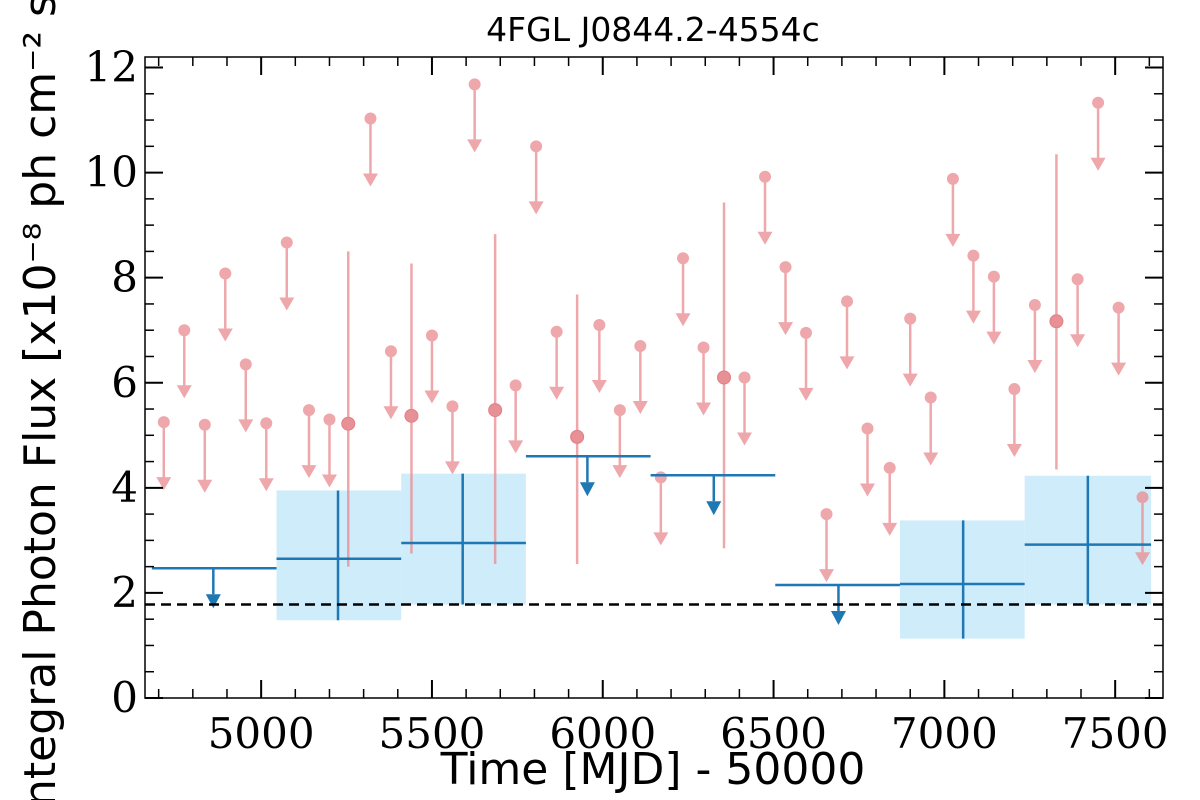  What do you see at coordinates (111, 67) in the screenshot?
I see `y-tick-label: 12` at bounding box center [111, 67].